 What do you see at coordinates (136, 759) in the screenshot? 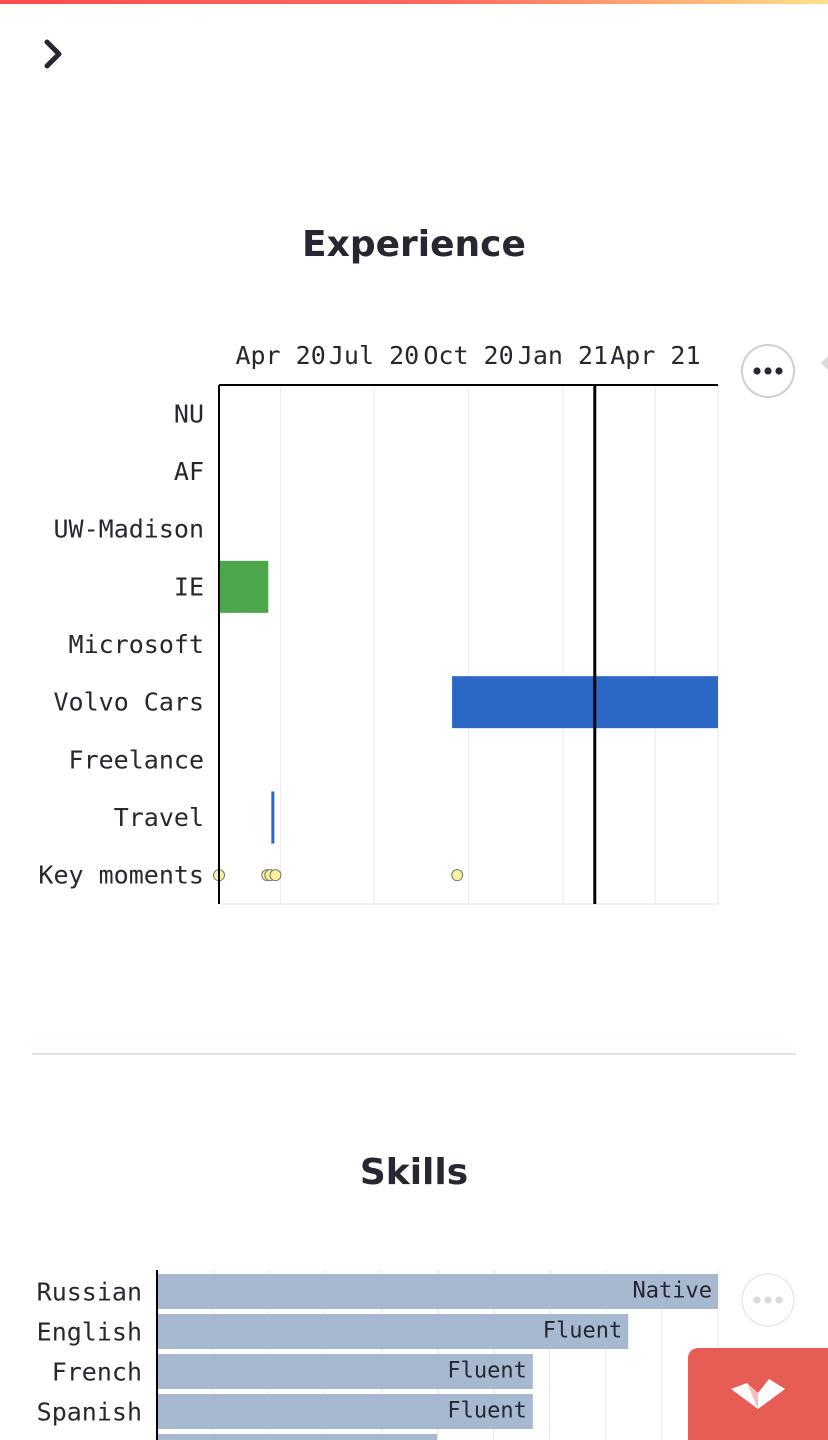
I see `y-category-label: Freelance` at bounding box center [136, 759].